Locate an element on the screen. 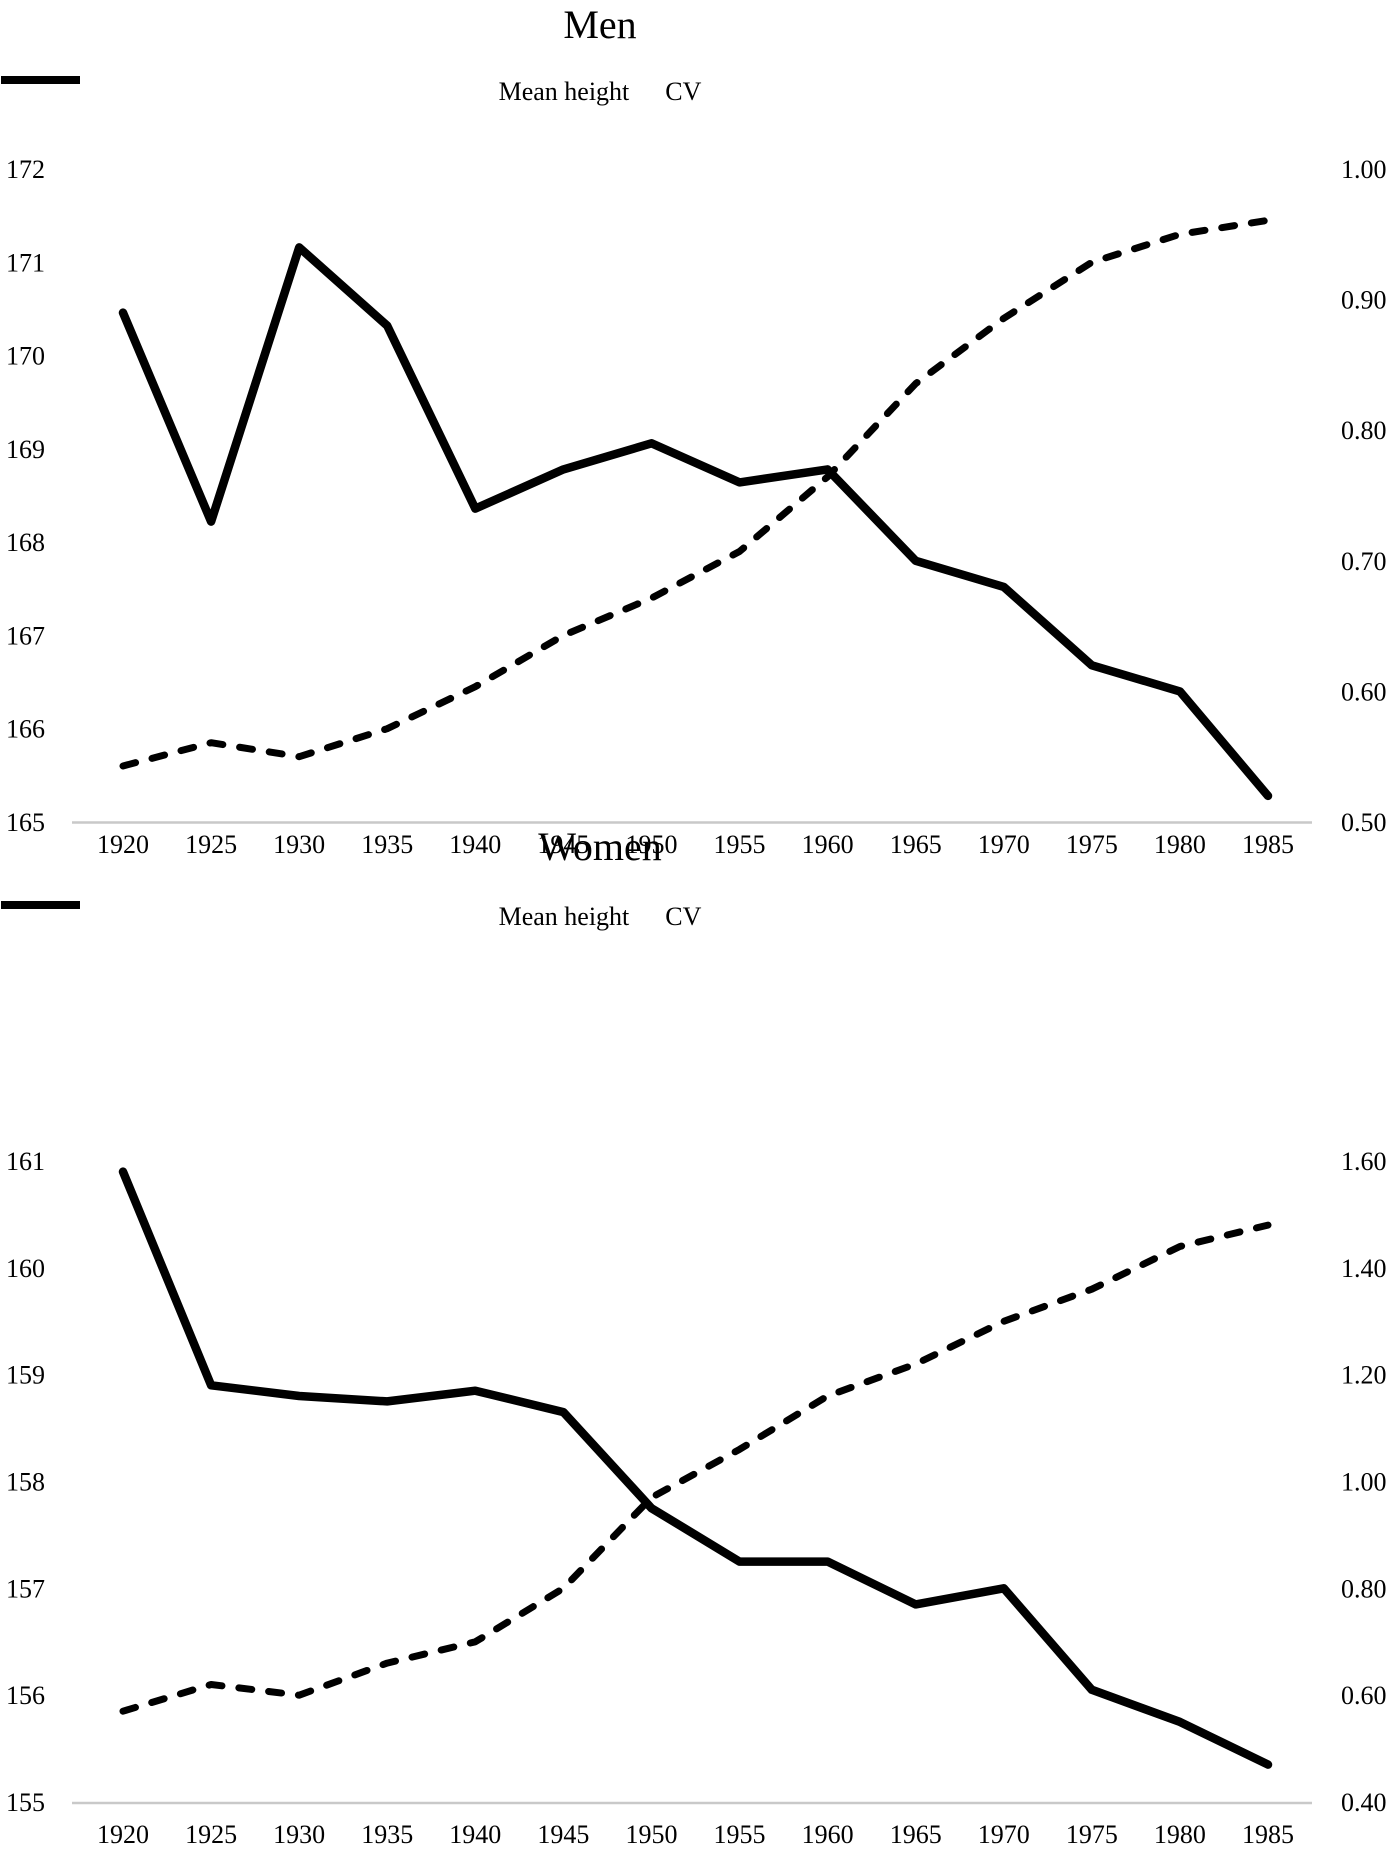 This screenshot has width=1400, height=1859. women-x-axis-tick-label: 1985 is located at coordinates (1268, 1834).